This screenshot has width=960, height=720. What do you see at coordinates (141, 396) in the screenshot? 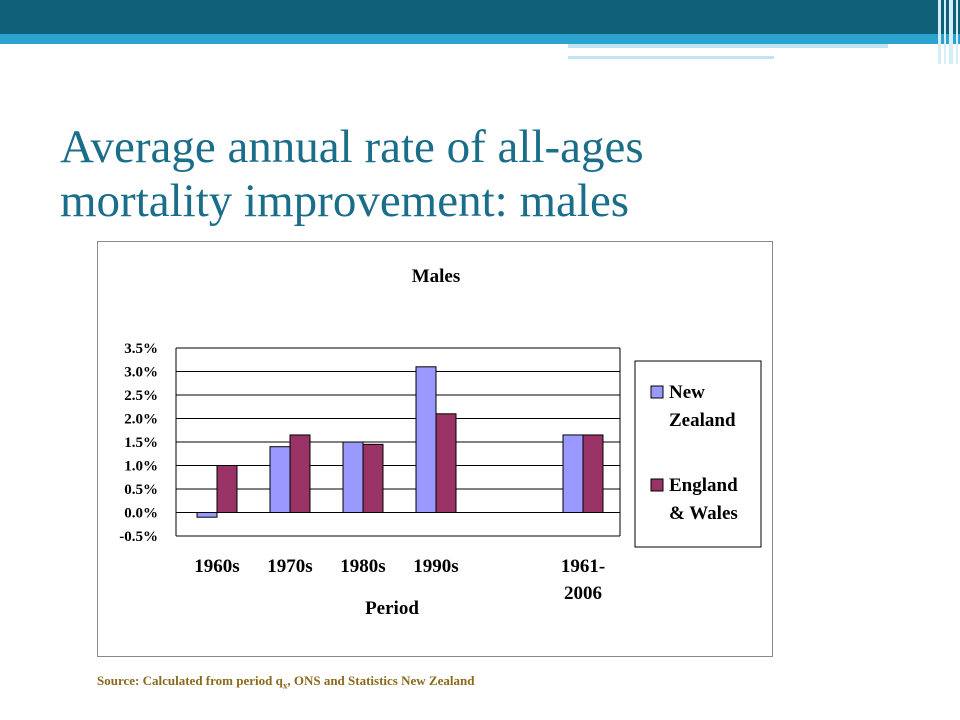
I see `y-tick-label: 2.5%` at bounding box center [141, 396].